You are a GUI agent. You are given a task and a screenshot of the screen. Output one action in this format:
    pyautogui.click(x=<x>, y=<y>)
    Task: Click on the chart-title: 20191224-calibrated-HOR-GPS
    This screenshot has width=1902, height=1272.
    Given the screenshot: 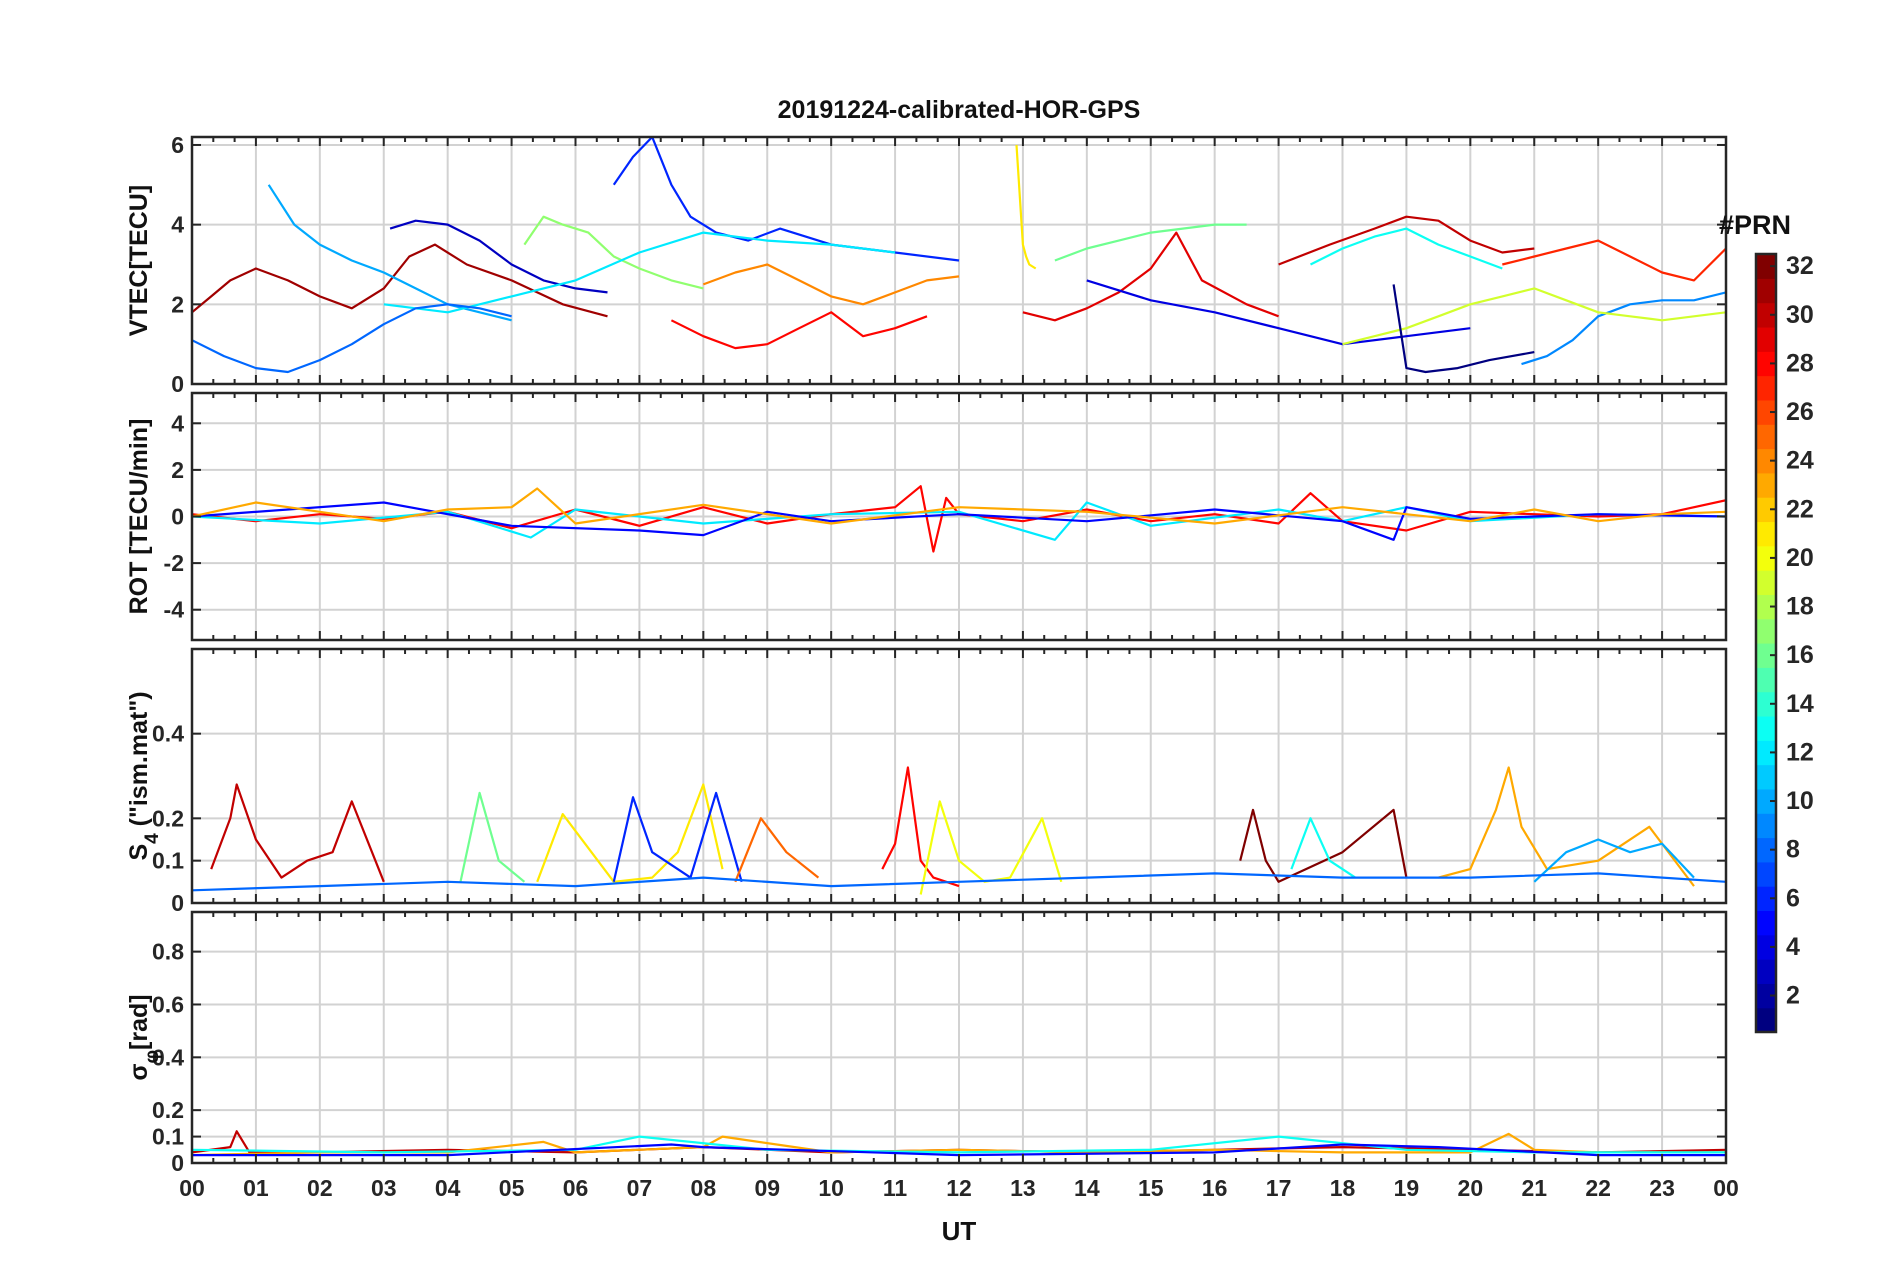 What is the action you would take?
    pyautogui.click(x=959, y=110)
    